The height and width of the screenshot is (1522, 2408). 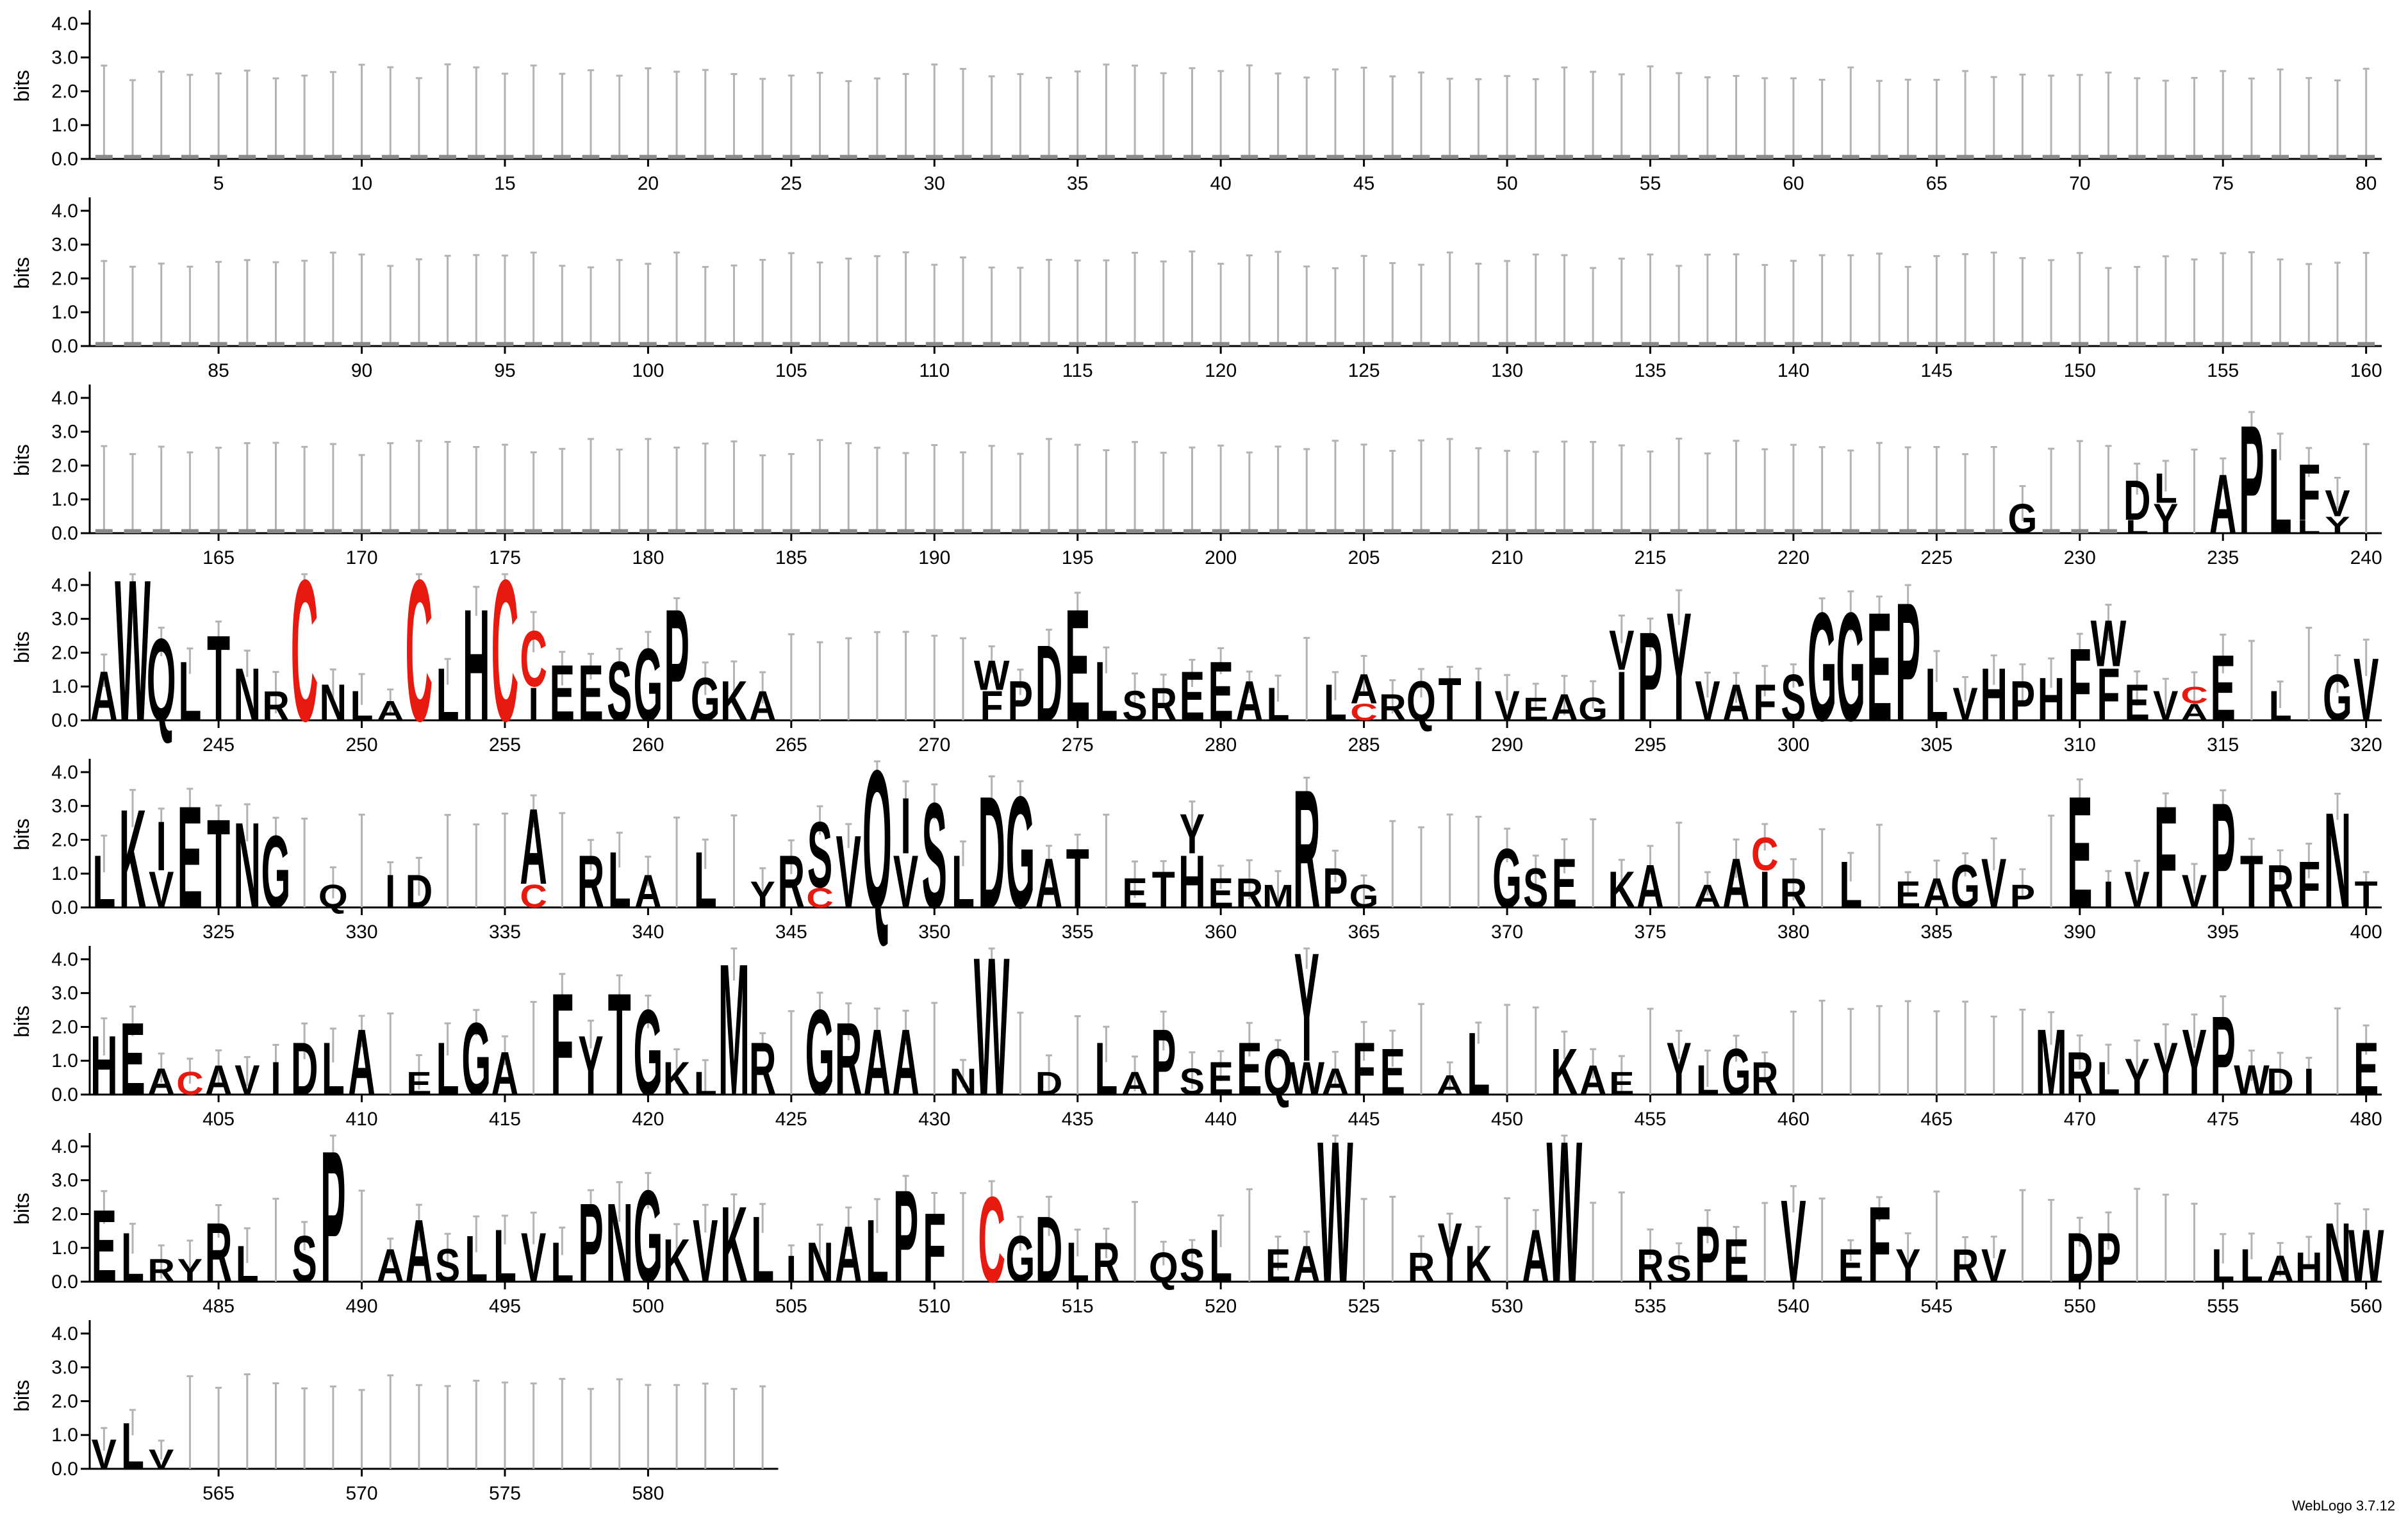 I want to click on x-tick-label: 220, so click(x=1794, y=557).